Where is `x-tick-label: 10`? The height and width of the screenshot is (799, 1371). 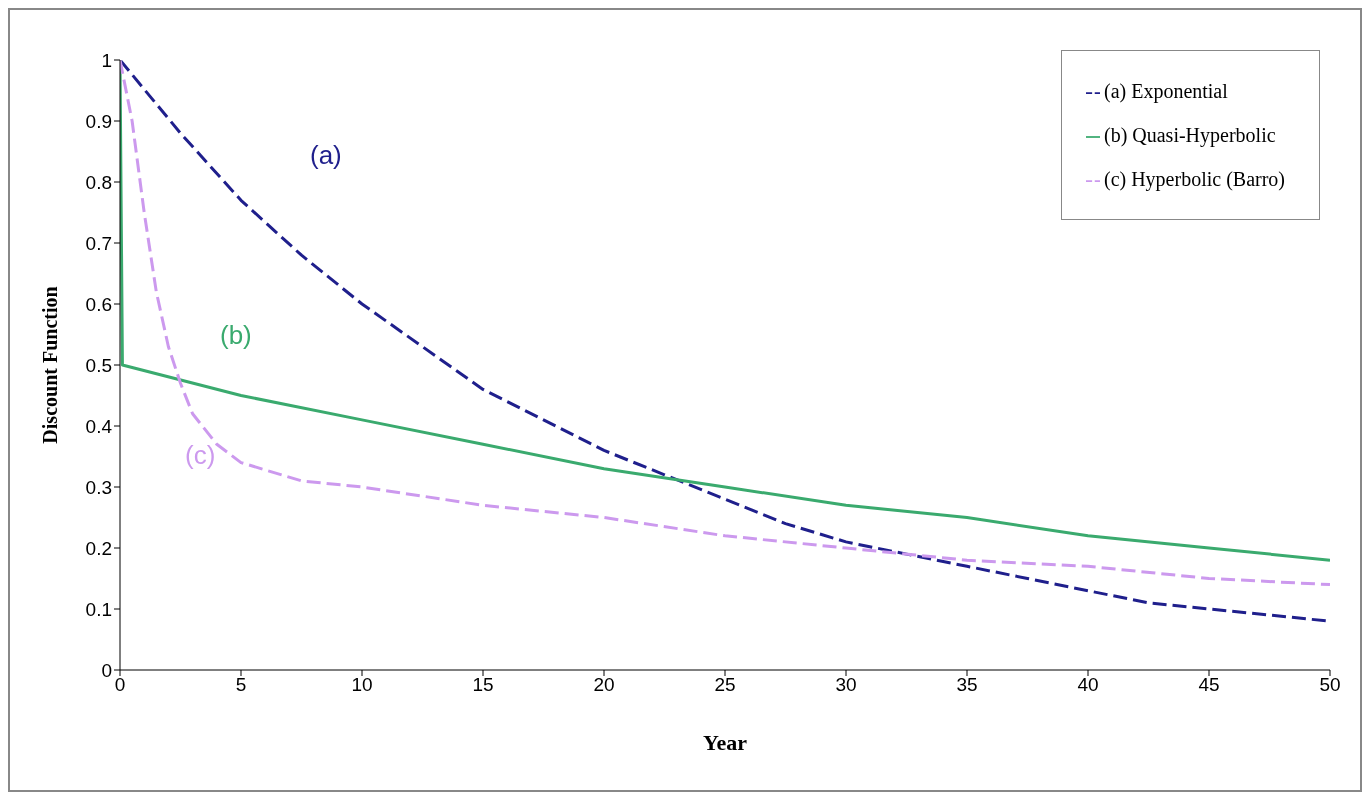
x-tick-label: 10 is located at coordinates (362, 685).